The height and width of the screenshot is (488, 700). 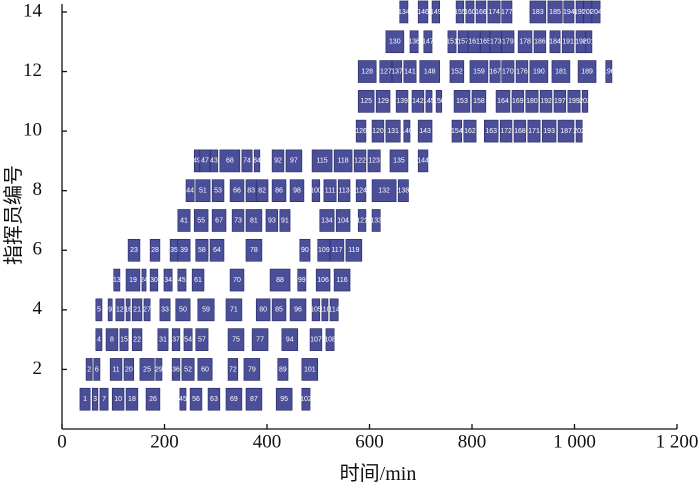 I want to click on task-label: 8, so click(x=112, y=339).